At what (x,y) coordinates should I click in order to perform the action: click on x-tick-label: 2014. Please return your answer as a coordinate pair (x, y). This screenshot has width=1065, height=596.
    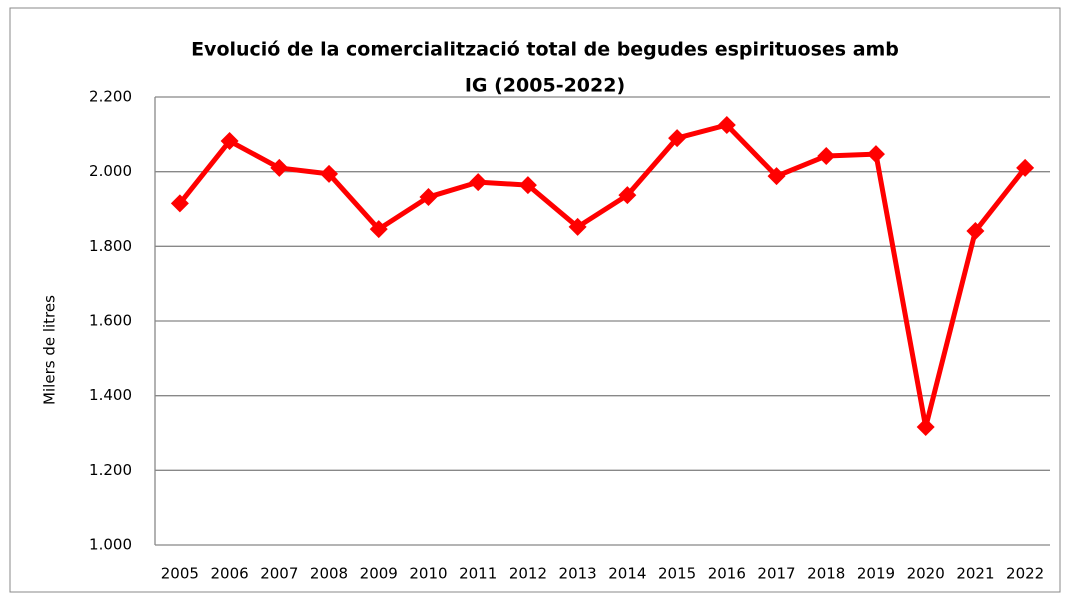
    Looking at the image, I should click on (627, 574).